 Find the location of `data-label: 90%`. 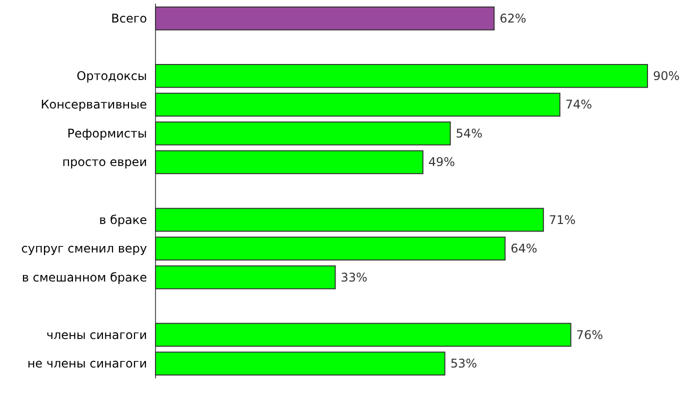

data-label: 90% is located at coordinates (666, 75).